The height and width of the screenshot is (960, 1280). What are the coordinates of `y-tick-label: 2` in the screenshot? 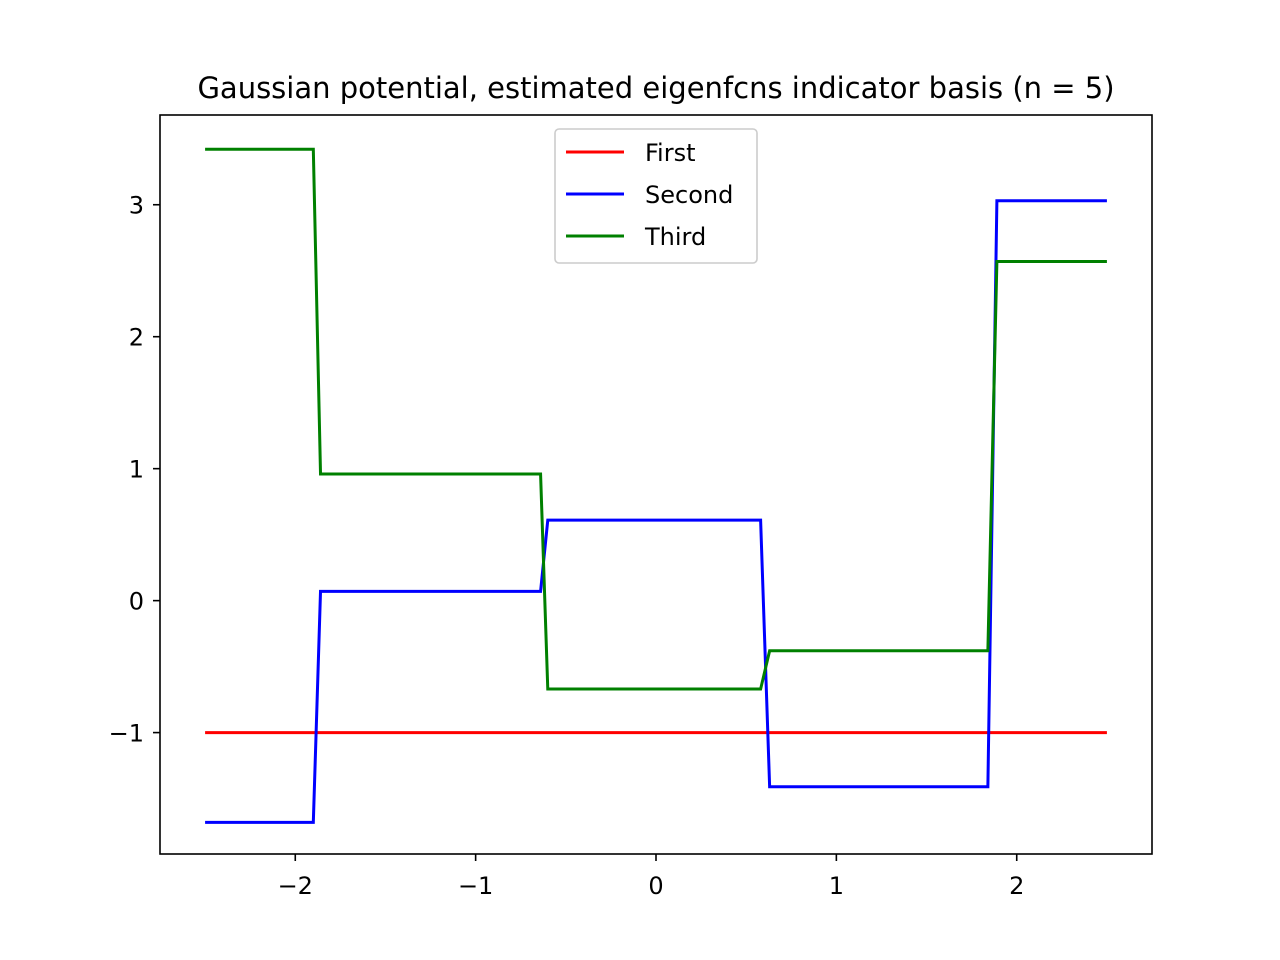 It's located at (136, 338).